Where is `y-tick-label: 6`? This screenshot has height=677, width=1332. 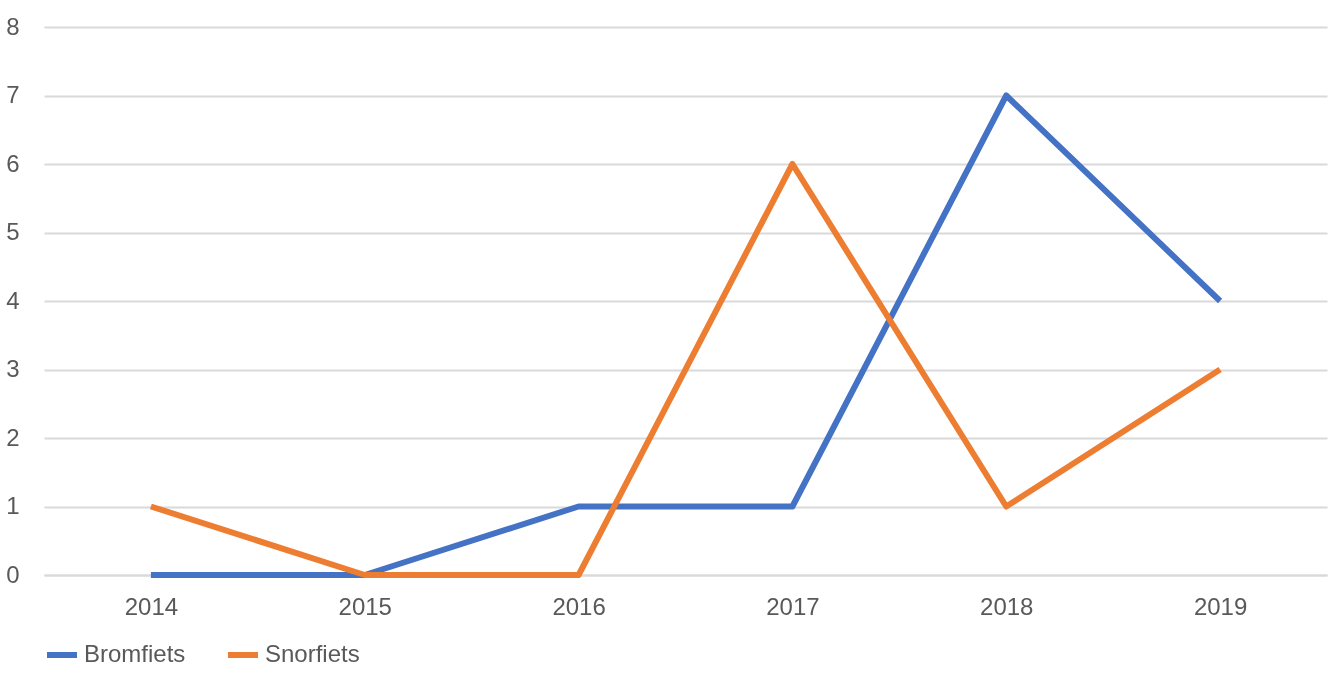
y-tick-label: 6 is located at coordinates (13, 163).